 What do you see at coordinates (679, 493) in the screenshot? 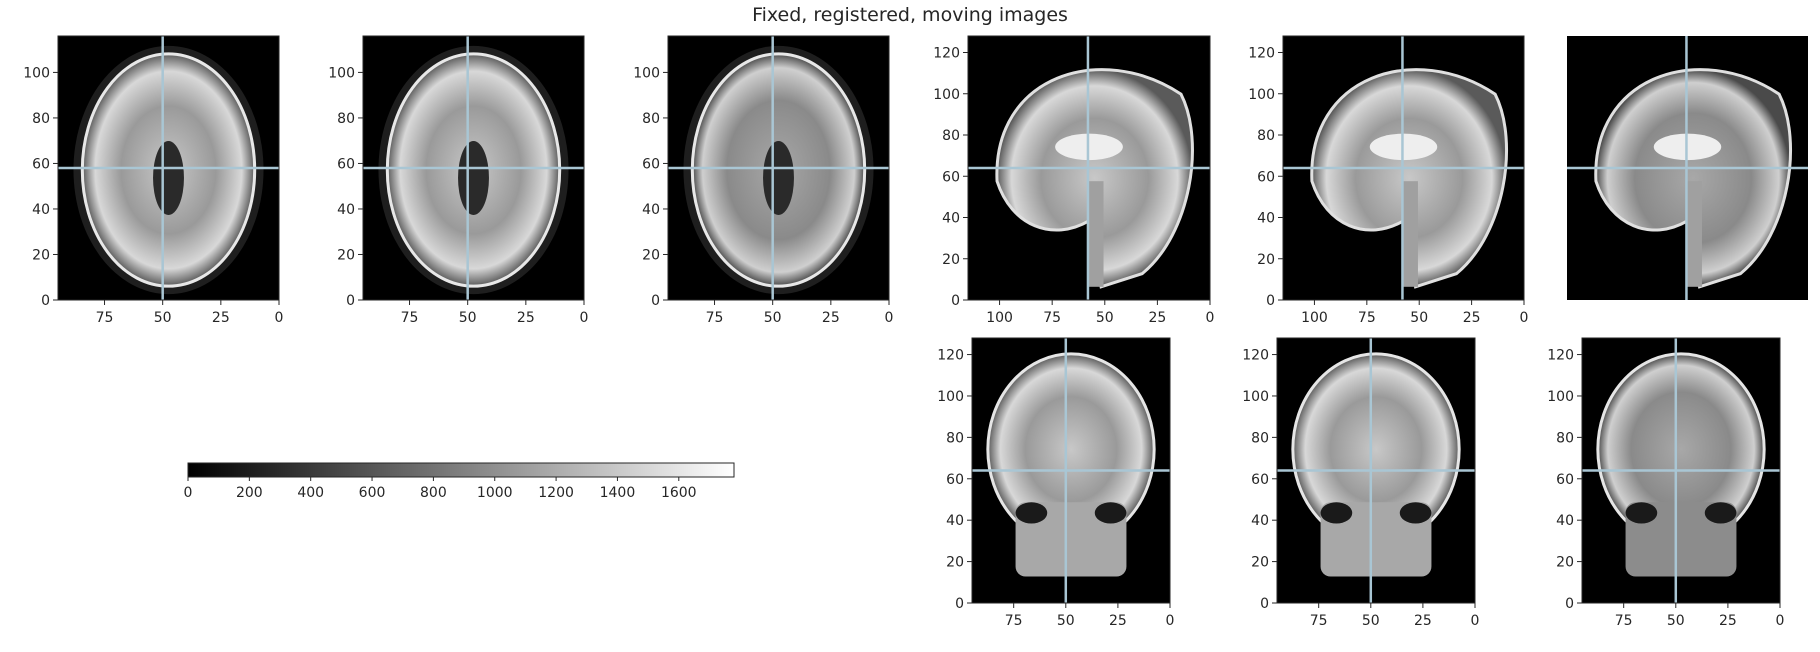
I see `colorbar-tick-label: 1600` at bounding box center [679, 493].